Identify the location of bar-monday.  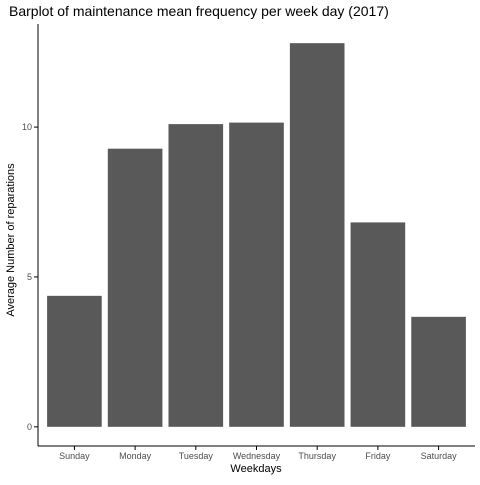
(135, 287).